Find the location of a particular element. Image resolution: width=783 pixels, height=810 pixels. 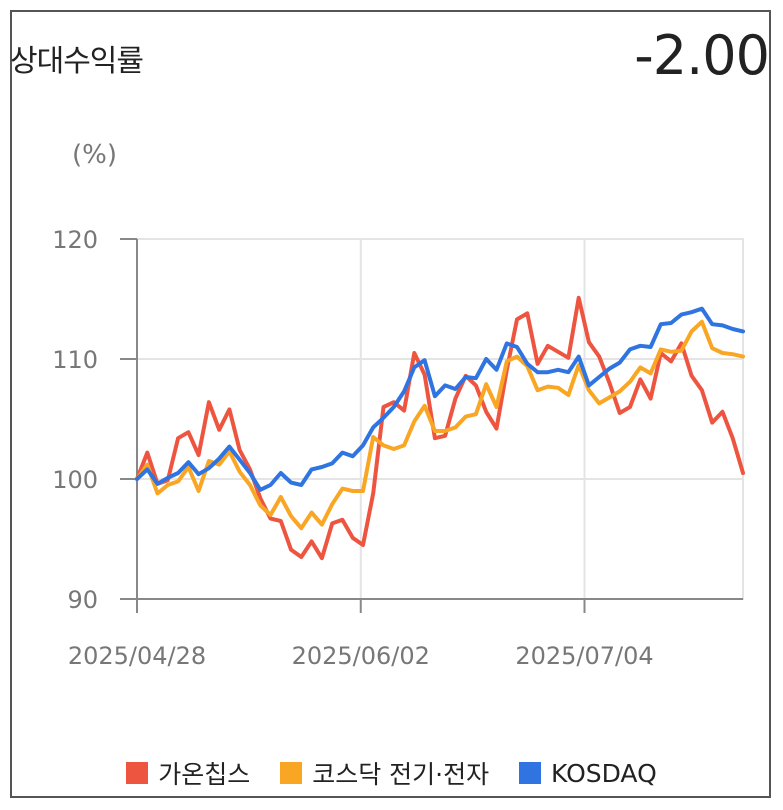

legend-label-kosdaq-electronics: 코스닥 전기·전자 is located at coordinates (401, 774).